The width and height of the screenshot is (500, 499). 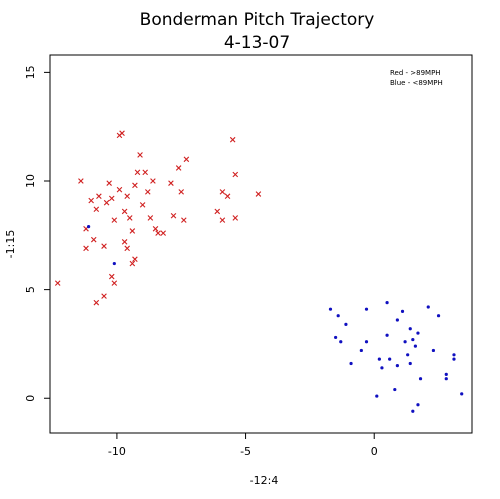 What do you see at coordinates (10, 244) in the screenshot?
I see `y-axis-label: -1:15` at bounding box center [10, 244].